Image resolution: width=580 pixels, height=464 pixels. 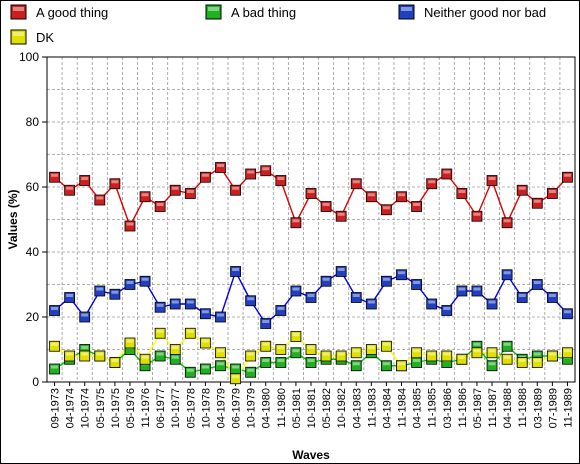 What do you see at coordinates (463, 408) in the screenshot?
I see `x-tick-label: 11-1986` at bounding box center [463, 408].